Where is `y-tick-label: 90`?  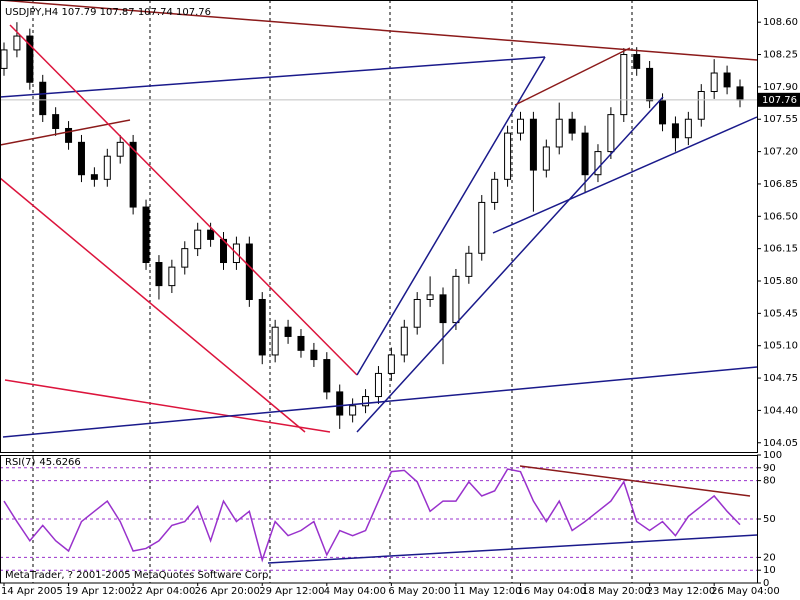 y-tick-label: 90 is located at coordinates (769, 468).